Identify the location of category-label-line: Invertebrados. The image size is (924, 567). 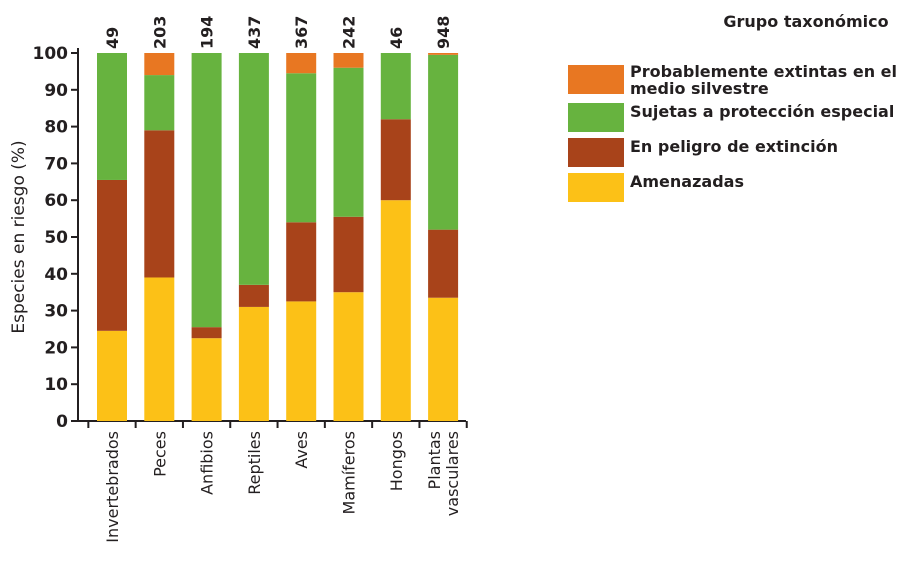
(112, 487).